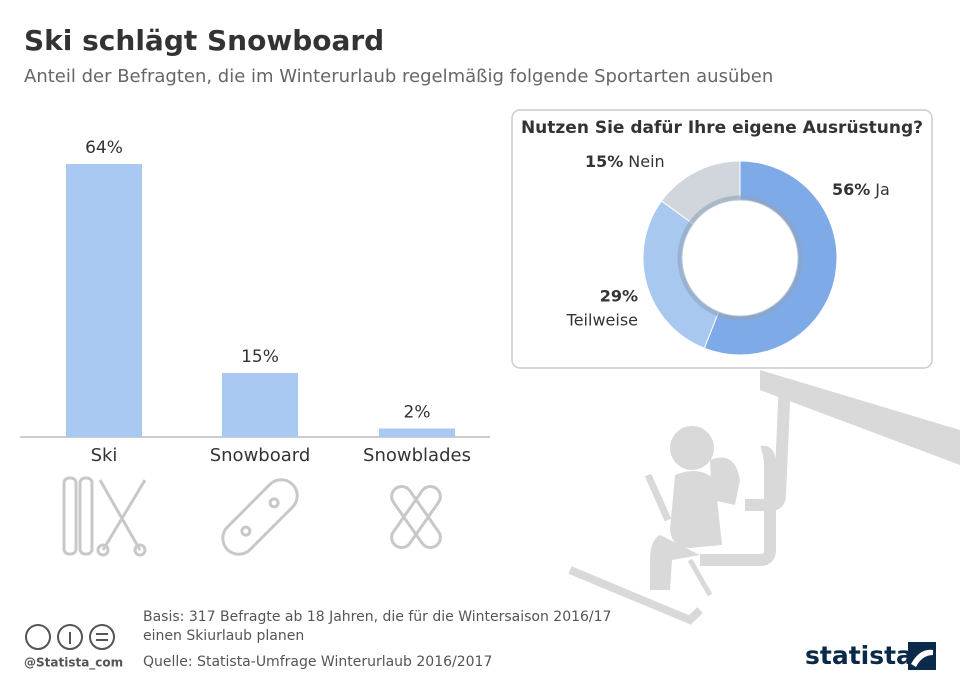 The image size is (960, 684). I want to click on brand: statista, so click(859, 655).